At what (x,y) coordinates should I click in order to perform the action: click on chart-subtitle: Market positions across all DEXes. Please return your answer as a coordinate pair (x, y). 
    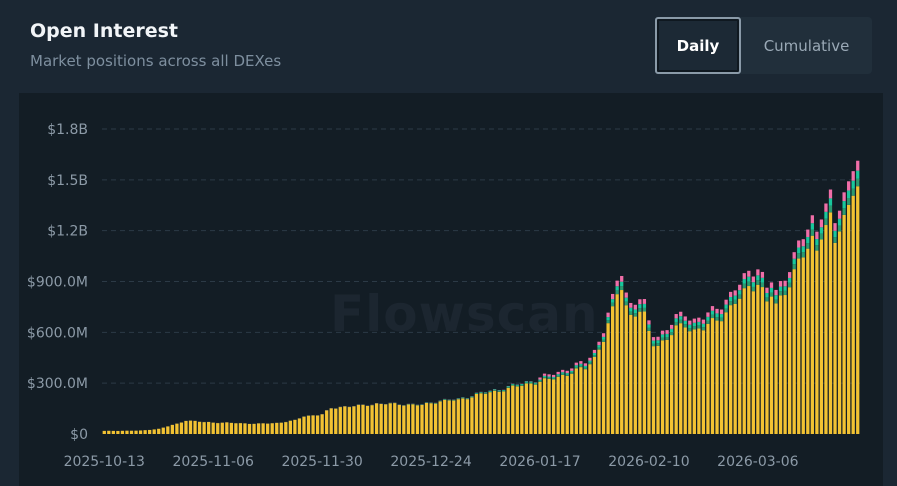
    Looking at the image, I should click on (156, 61).